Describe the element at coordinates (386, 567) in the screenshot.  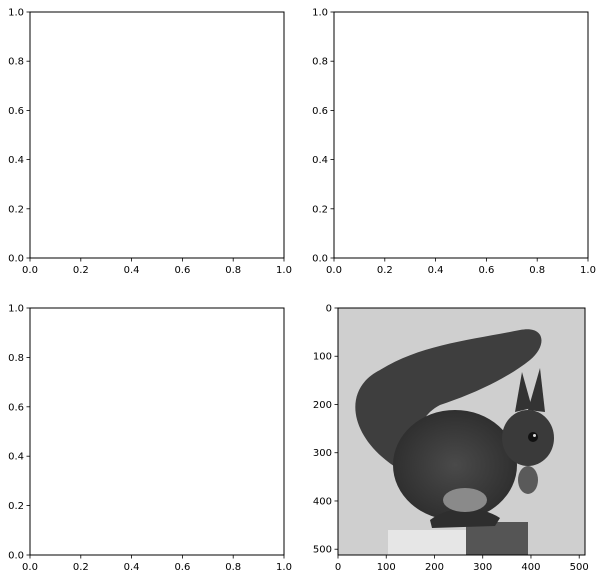
I see `x-tick-label: 100` at that location.